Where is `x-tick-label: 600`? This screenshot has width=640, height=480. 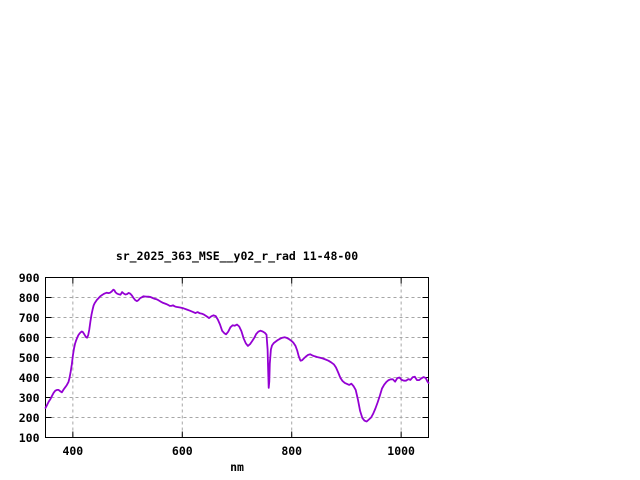
x-tick-label: 600 is located at coordinates (182, 451).